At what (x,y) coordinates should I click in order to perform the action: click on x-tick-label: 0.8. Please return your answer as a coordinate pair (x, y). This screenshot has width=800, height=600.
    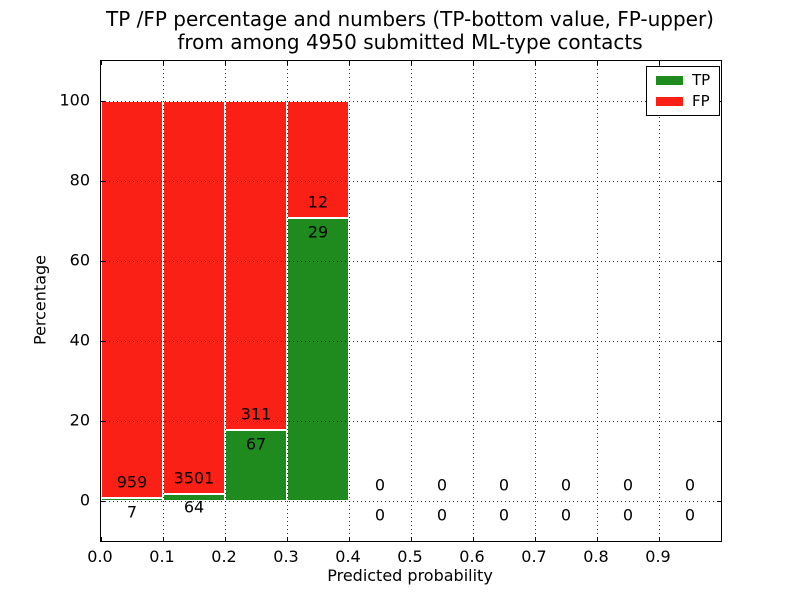
    Looking at the image, I should click on (596, 556).